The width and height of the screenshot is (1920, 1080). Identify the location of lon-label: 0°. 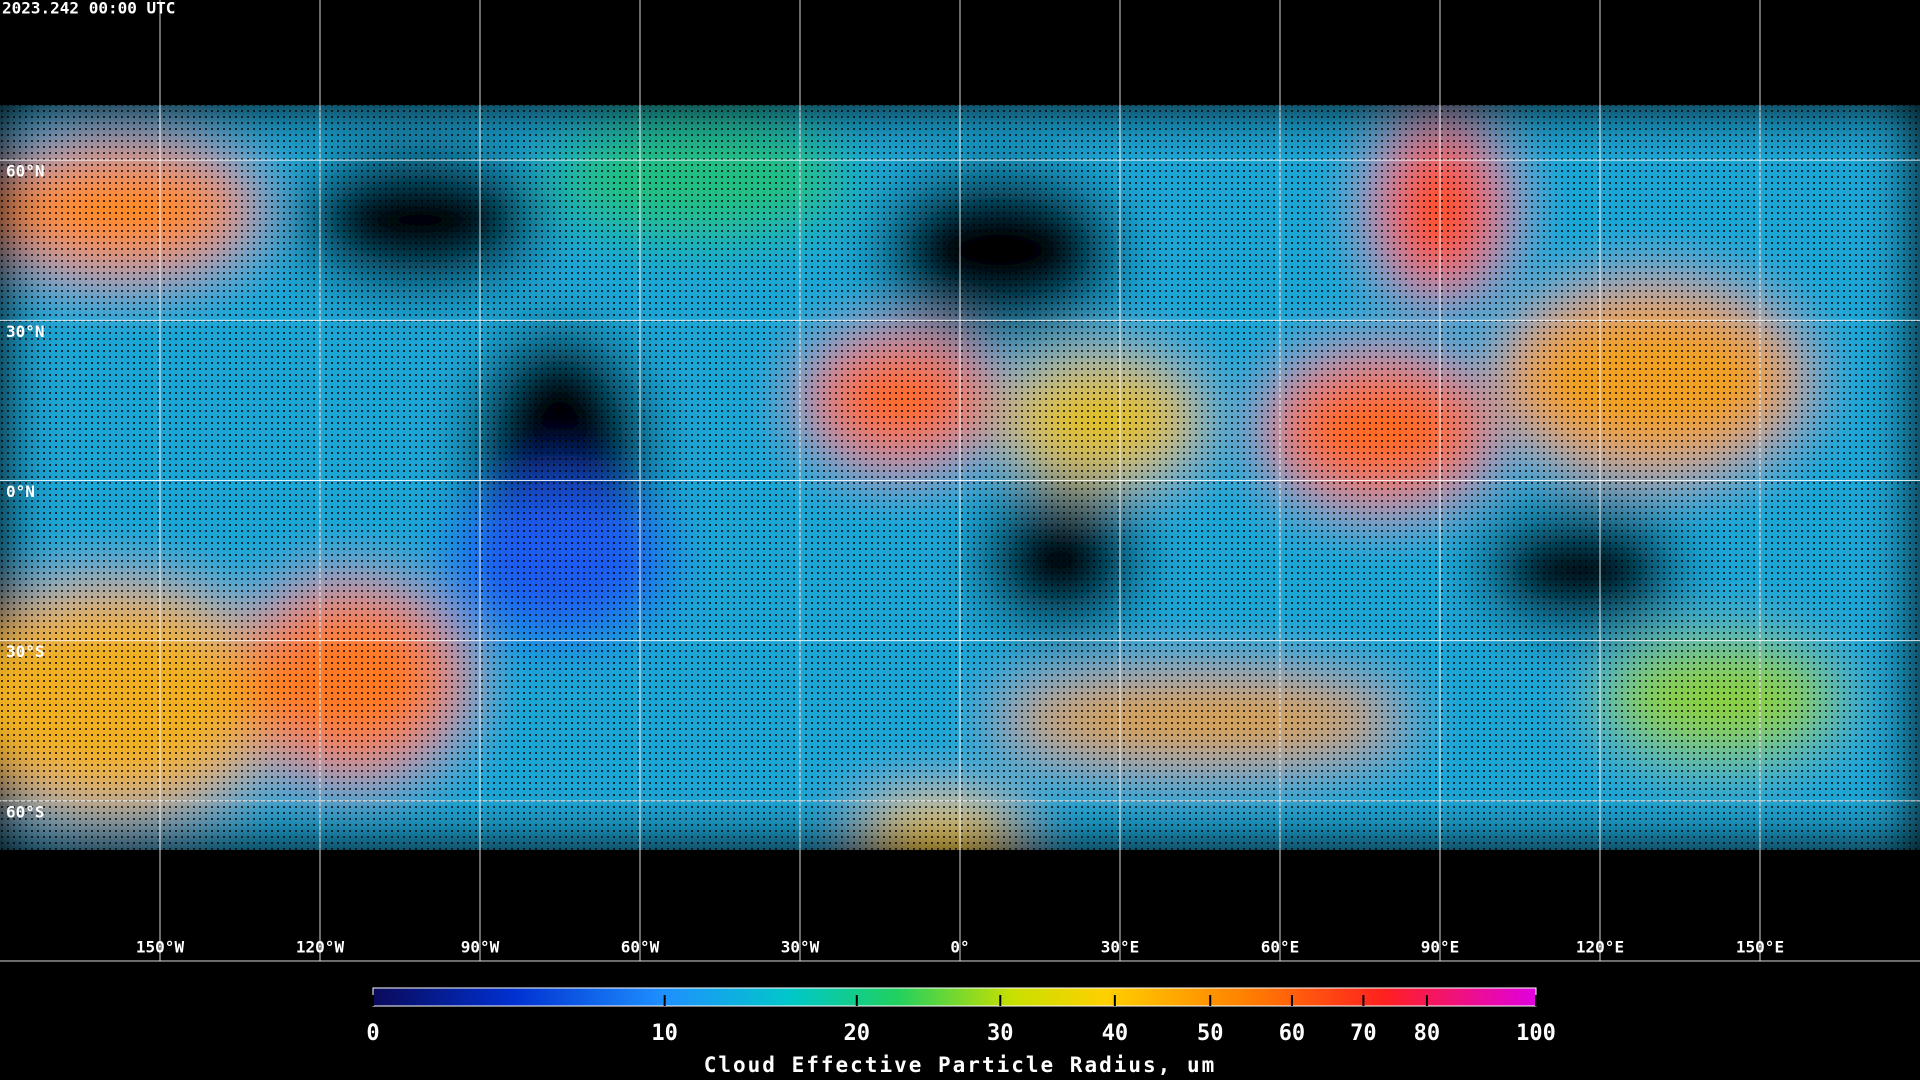
(959, 947).